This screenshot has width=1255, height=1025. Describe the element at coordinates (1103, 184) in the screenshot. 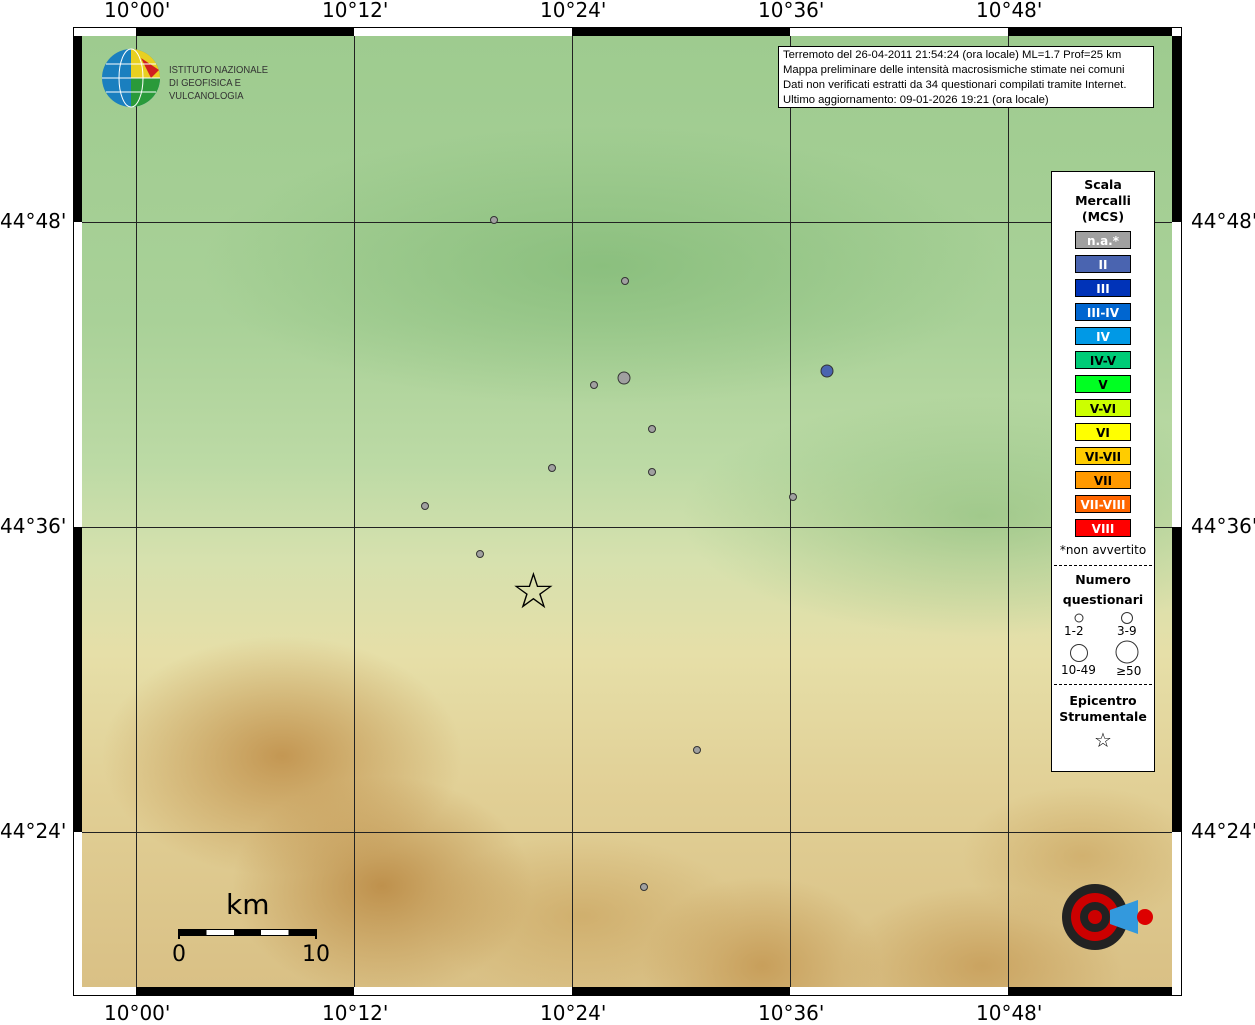

I see `legend-title: Scala` at that location.